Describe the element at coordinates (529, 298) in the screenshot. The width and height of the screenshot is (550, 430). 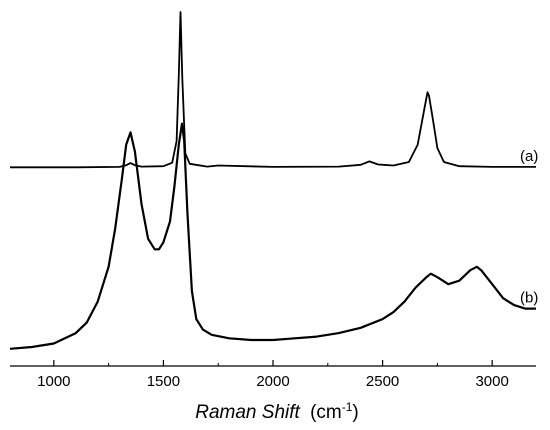
I see `series-label-b: (b)` at that location.